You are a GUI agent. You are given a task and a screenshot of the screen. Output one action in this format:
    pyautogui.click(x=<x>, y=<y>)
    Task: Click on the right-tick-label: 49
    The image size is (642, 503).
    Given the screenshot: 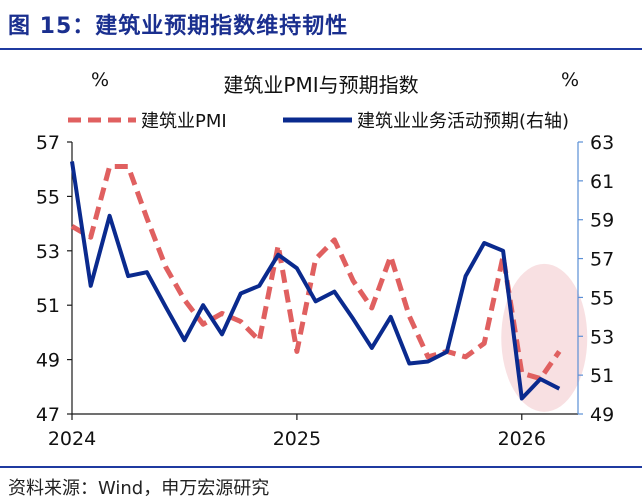 What is the action you would take?
    pyautogui.click(x=602, y=415)
    